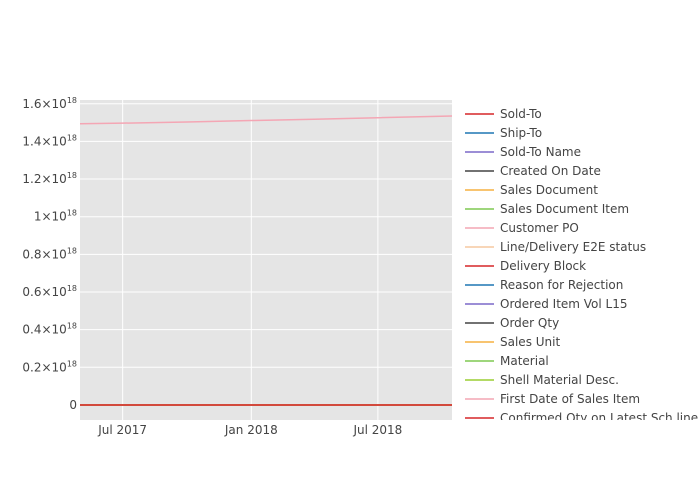 Image resolution: width=700 pixels, height=500 pixels. I want to click on legend-label-0: Sold-To, so click(521, 114).